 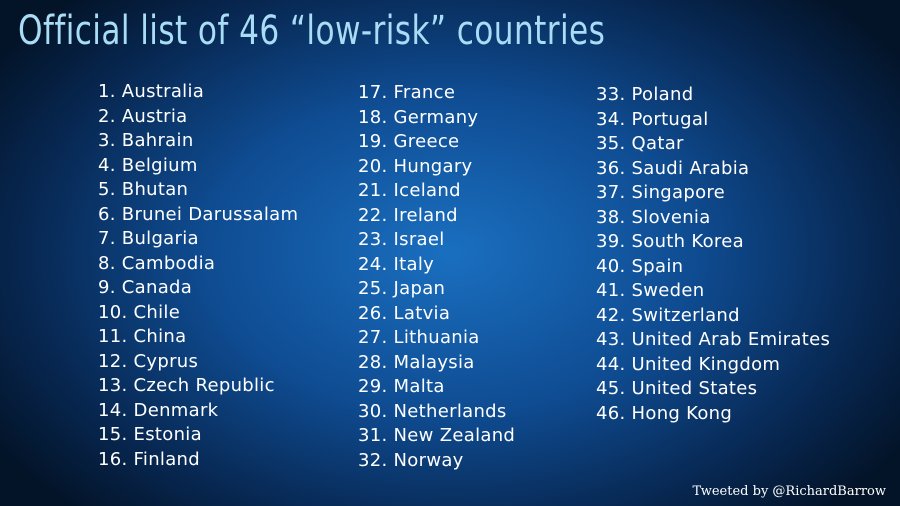 What do you see at coordinates (789, 491) in the screenshot?
I see `credit: Tweeted by @RichardBarrow` at bounding box center [789, 491].